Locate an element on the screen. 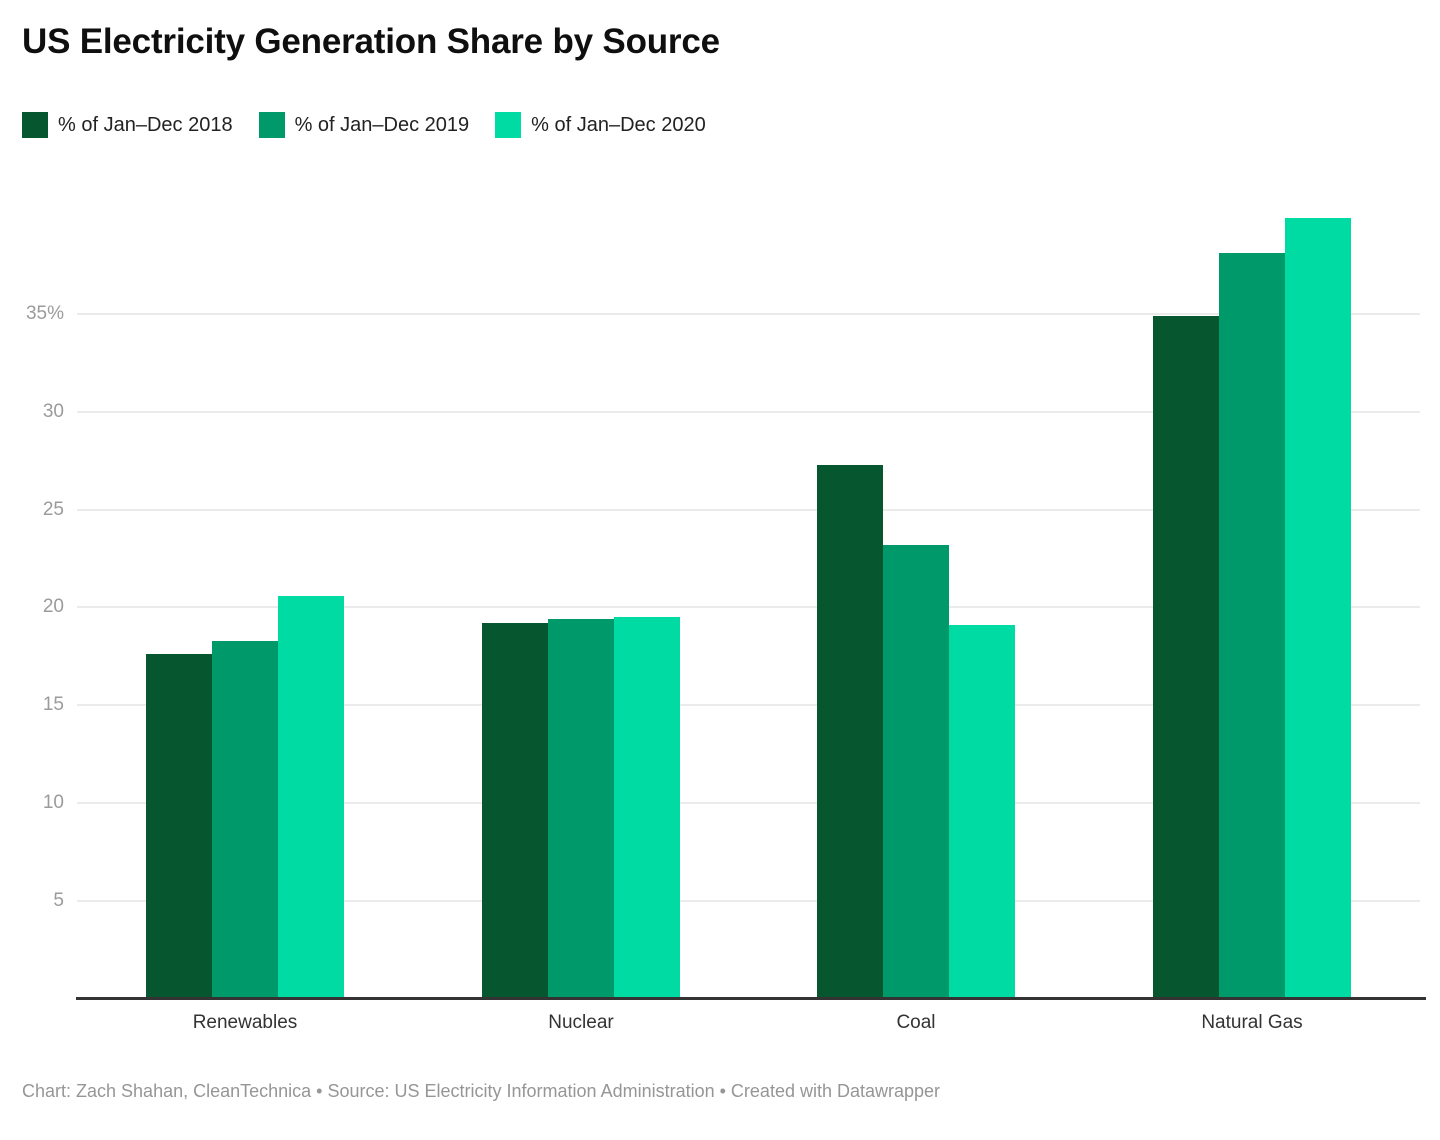 The width and height of the screenshot is (1440, 1140). bar-coal-2018 is located at coordinates (850, 732).